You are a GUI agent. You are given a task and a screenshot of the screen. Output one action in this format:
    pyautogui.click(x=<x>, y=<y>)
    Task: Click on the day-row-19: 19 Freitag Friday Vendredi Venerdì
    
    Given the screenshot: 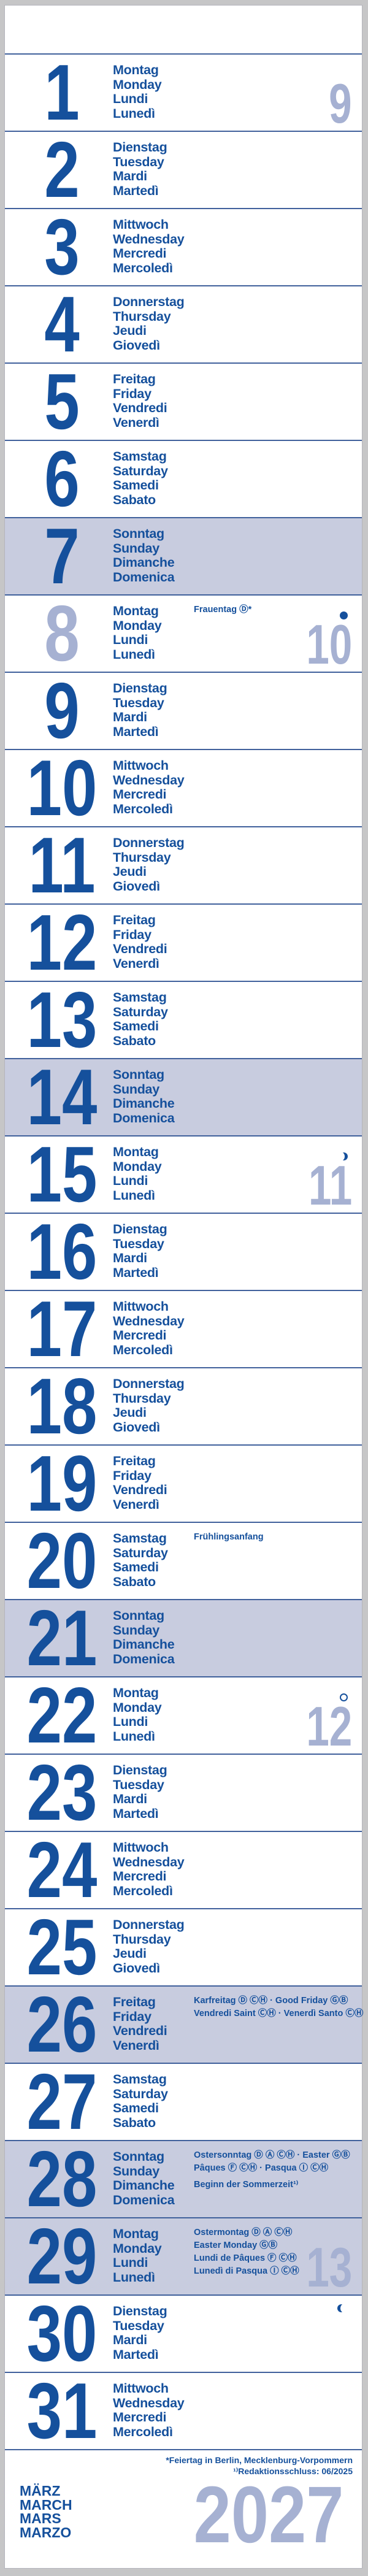 What is the action you would take?
    pyautogui.click(x=183, y=1484)
    